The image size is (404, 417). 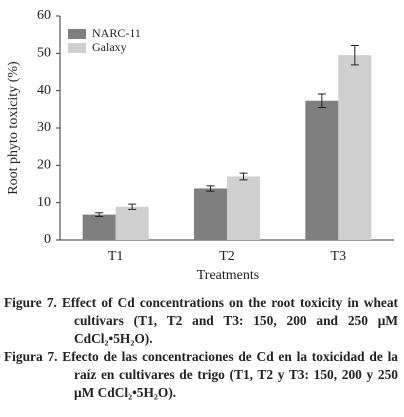 What do you see at coordinates (44, 15) in the screenshot?
I see `y-tick-label: 60` at bounding box center [44, 15].